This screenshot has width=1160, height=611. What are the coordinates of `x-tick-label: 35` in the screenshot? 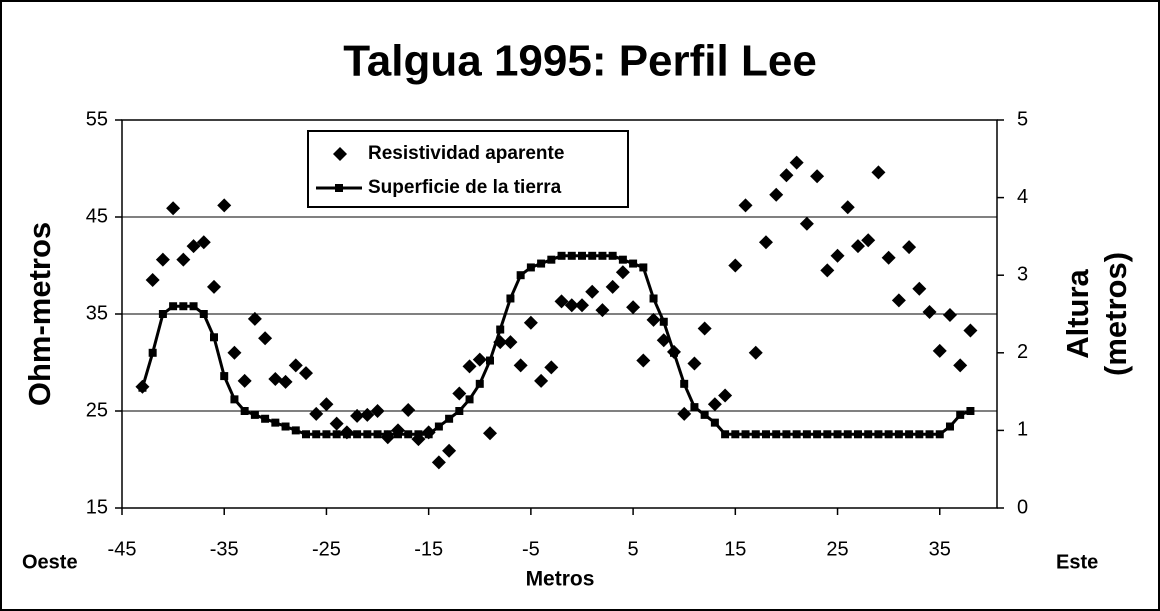 It's located at (940, 549).